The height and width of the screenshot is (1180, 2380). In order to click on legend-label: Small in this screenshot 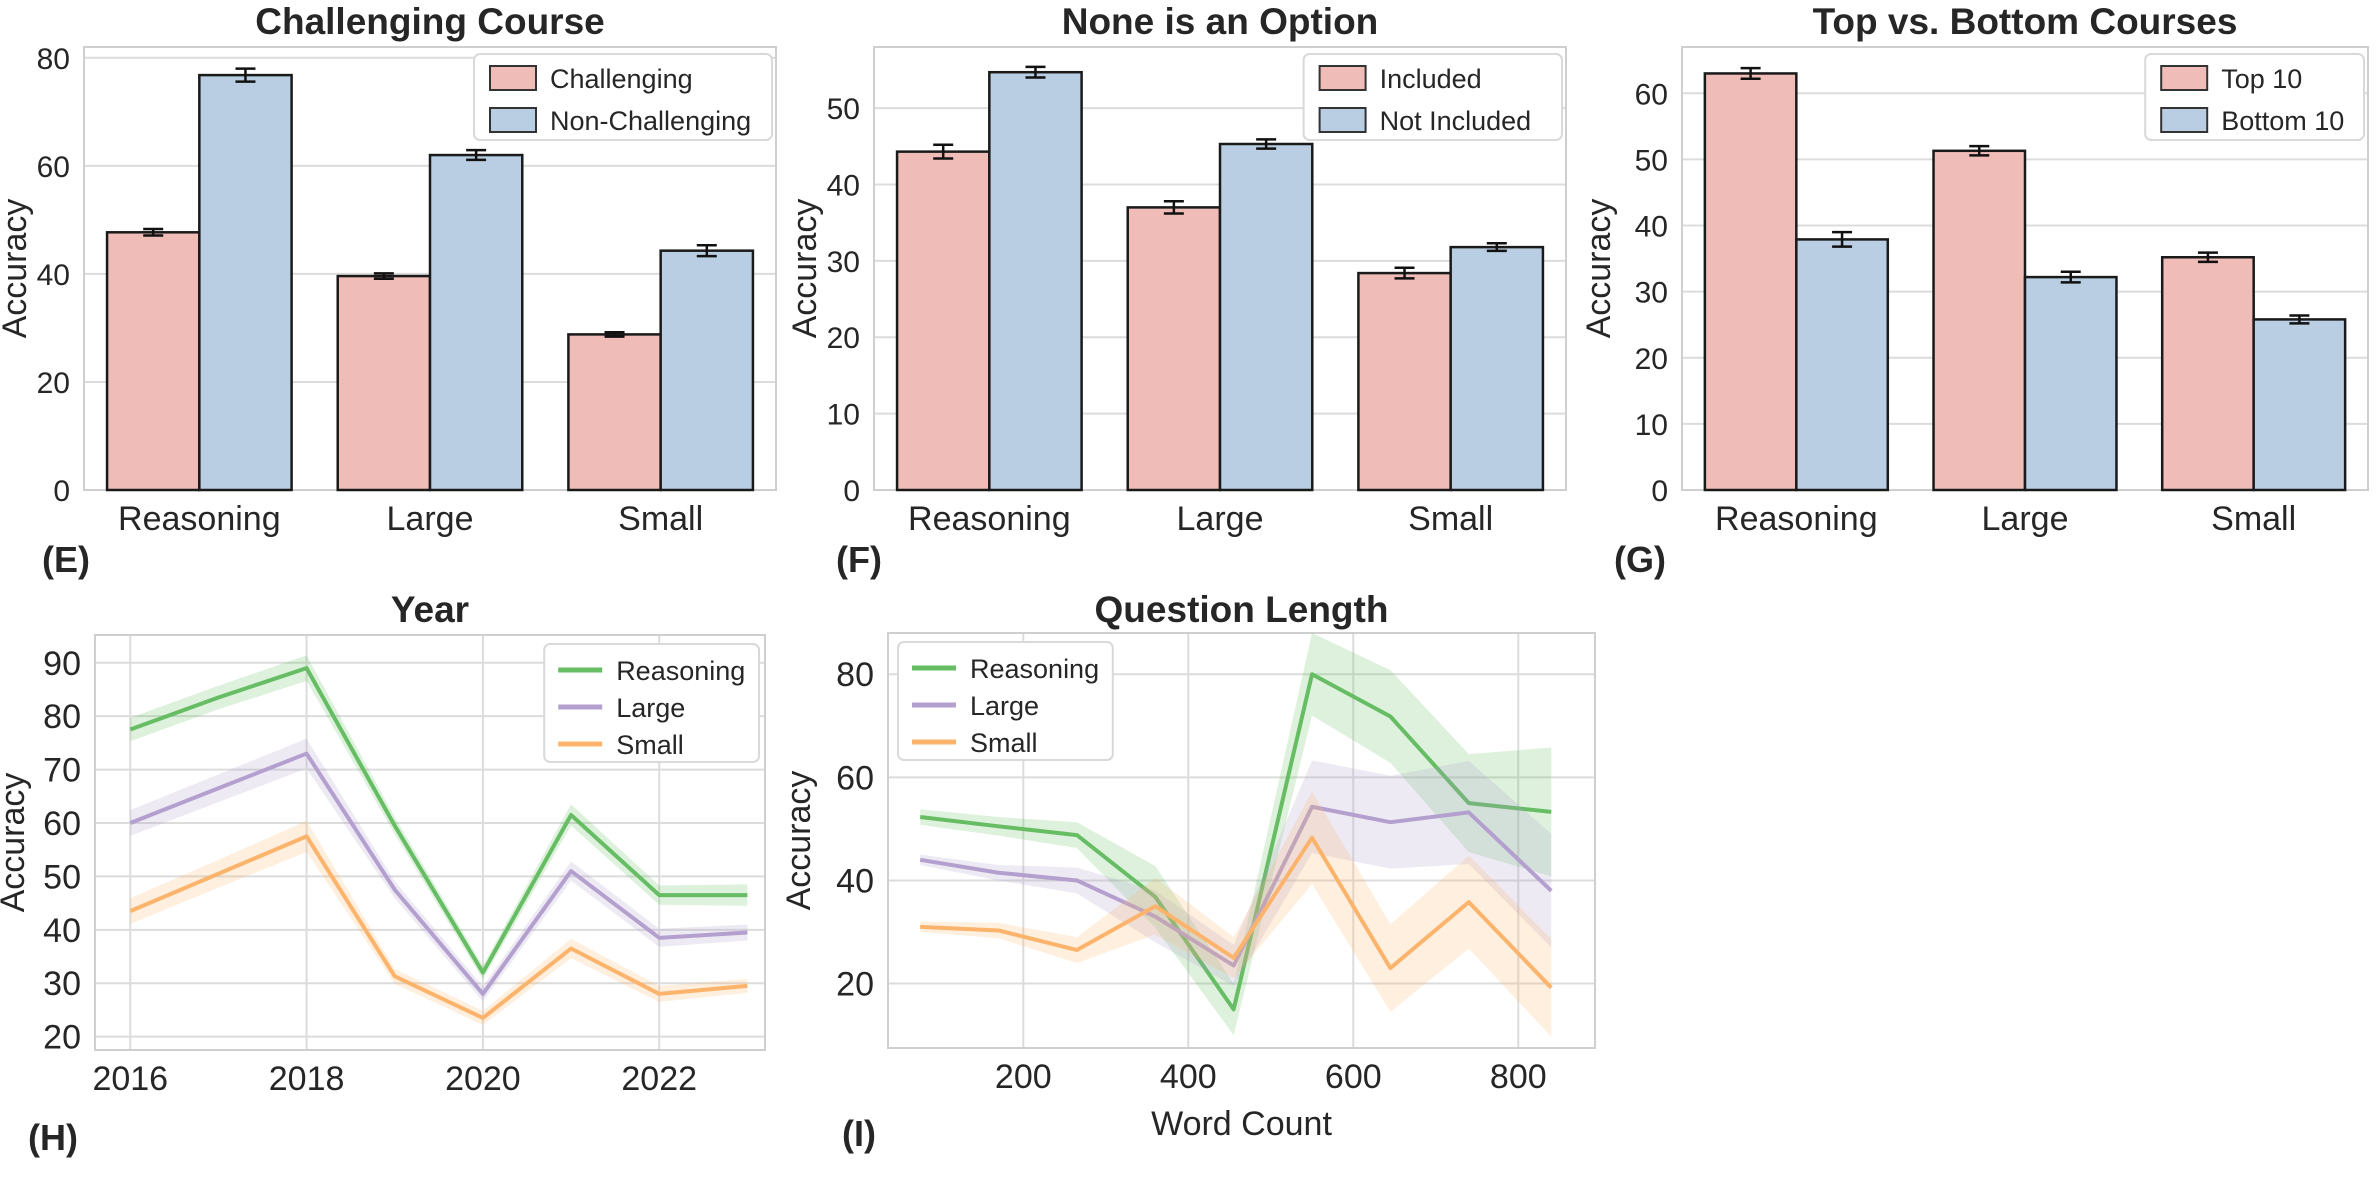, I will do `click(1004, 743)`.